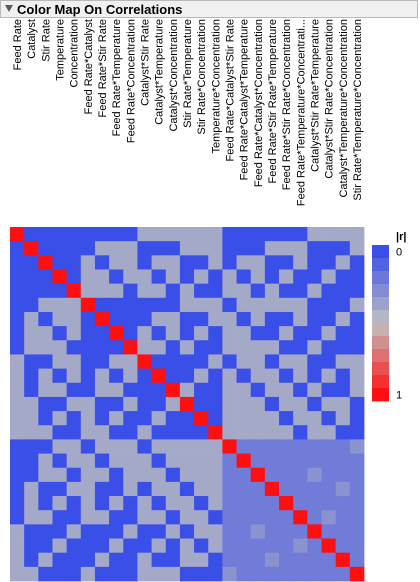 Image resolution: width=420 pixels, height=582 pixels. What do you see at coordinates (131, 81) in the screenshot?
I see `column-label: Feed Rate*Concentration` at bounding box center [131, 81].